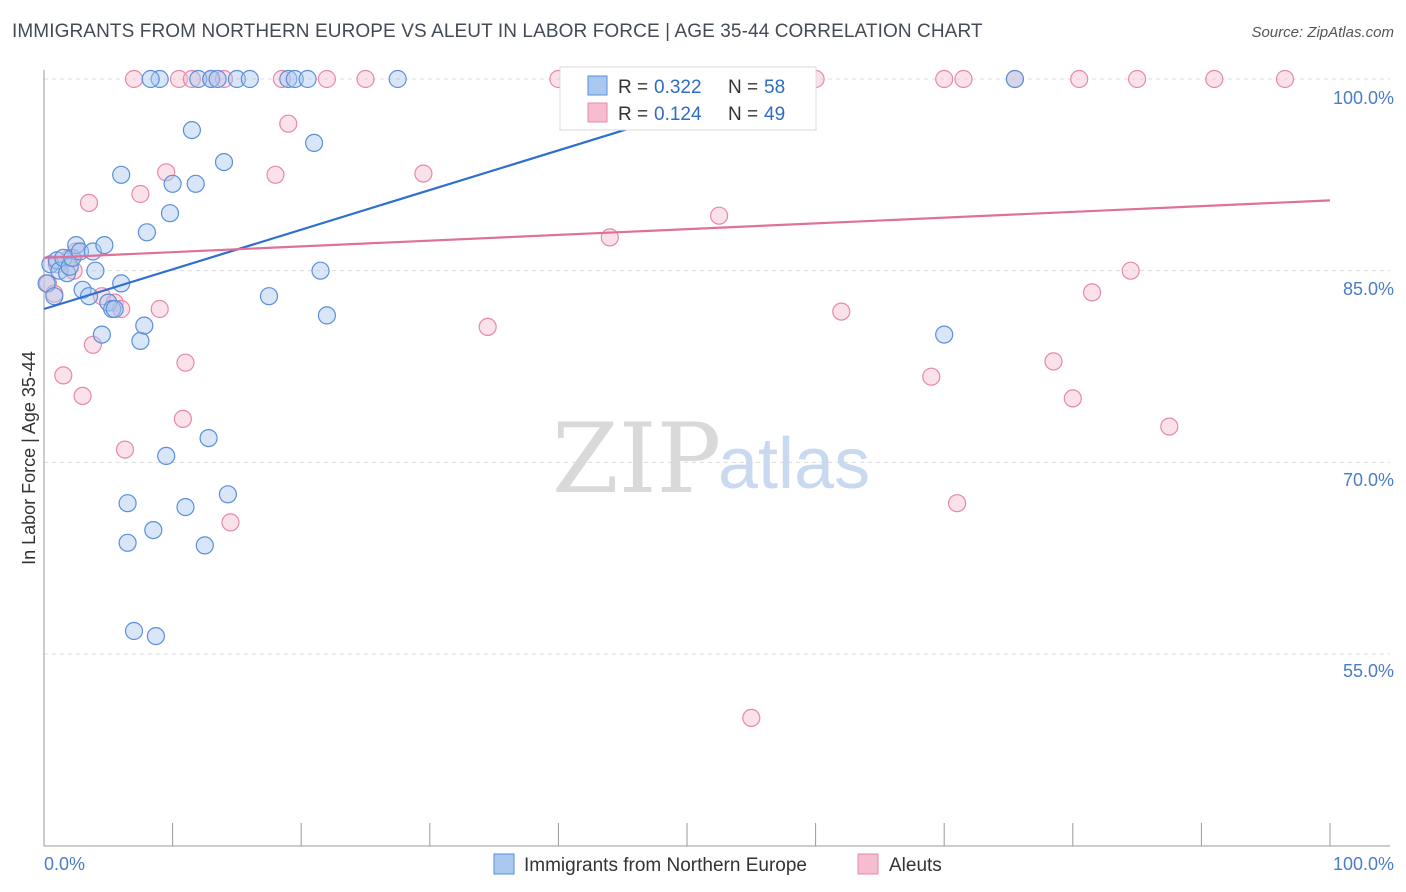 The height and width of the screenshot is (892, 1406). What do you see at coordinates (687, 229) in the screenshot?
I see `aleuts-trend-line` at bounding box center [687, 229].